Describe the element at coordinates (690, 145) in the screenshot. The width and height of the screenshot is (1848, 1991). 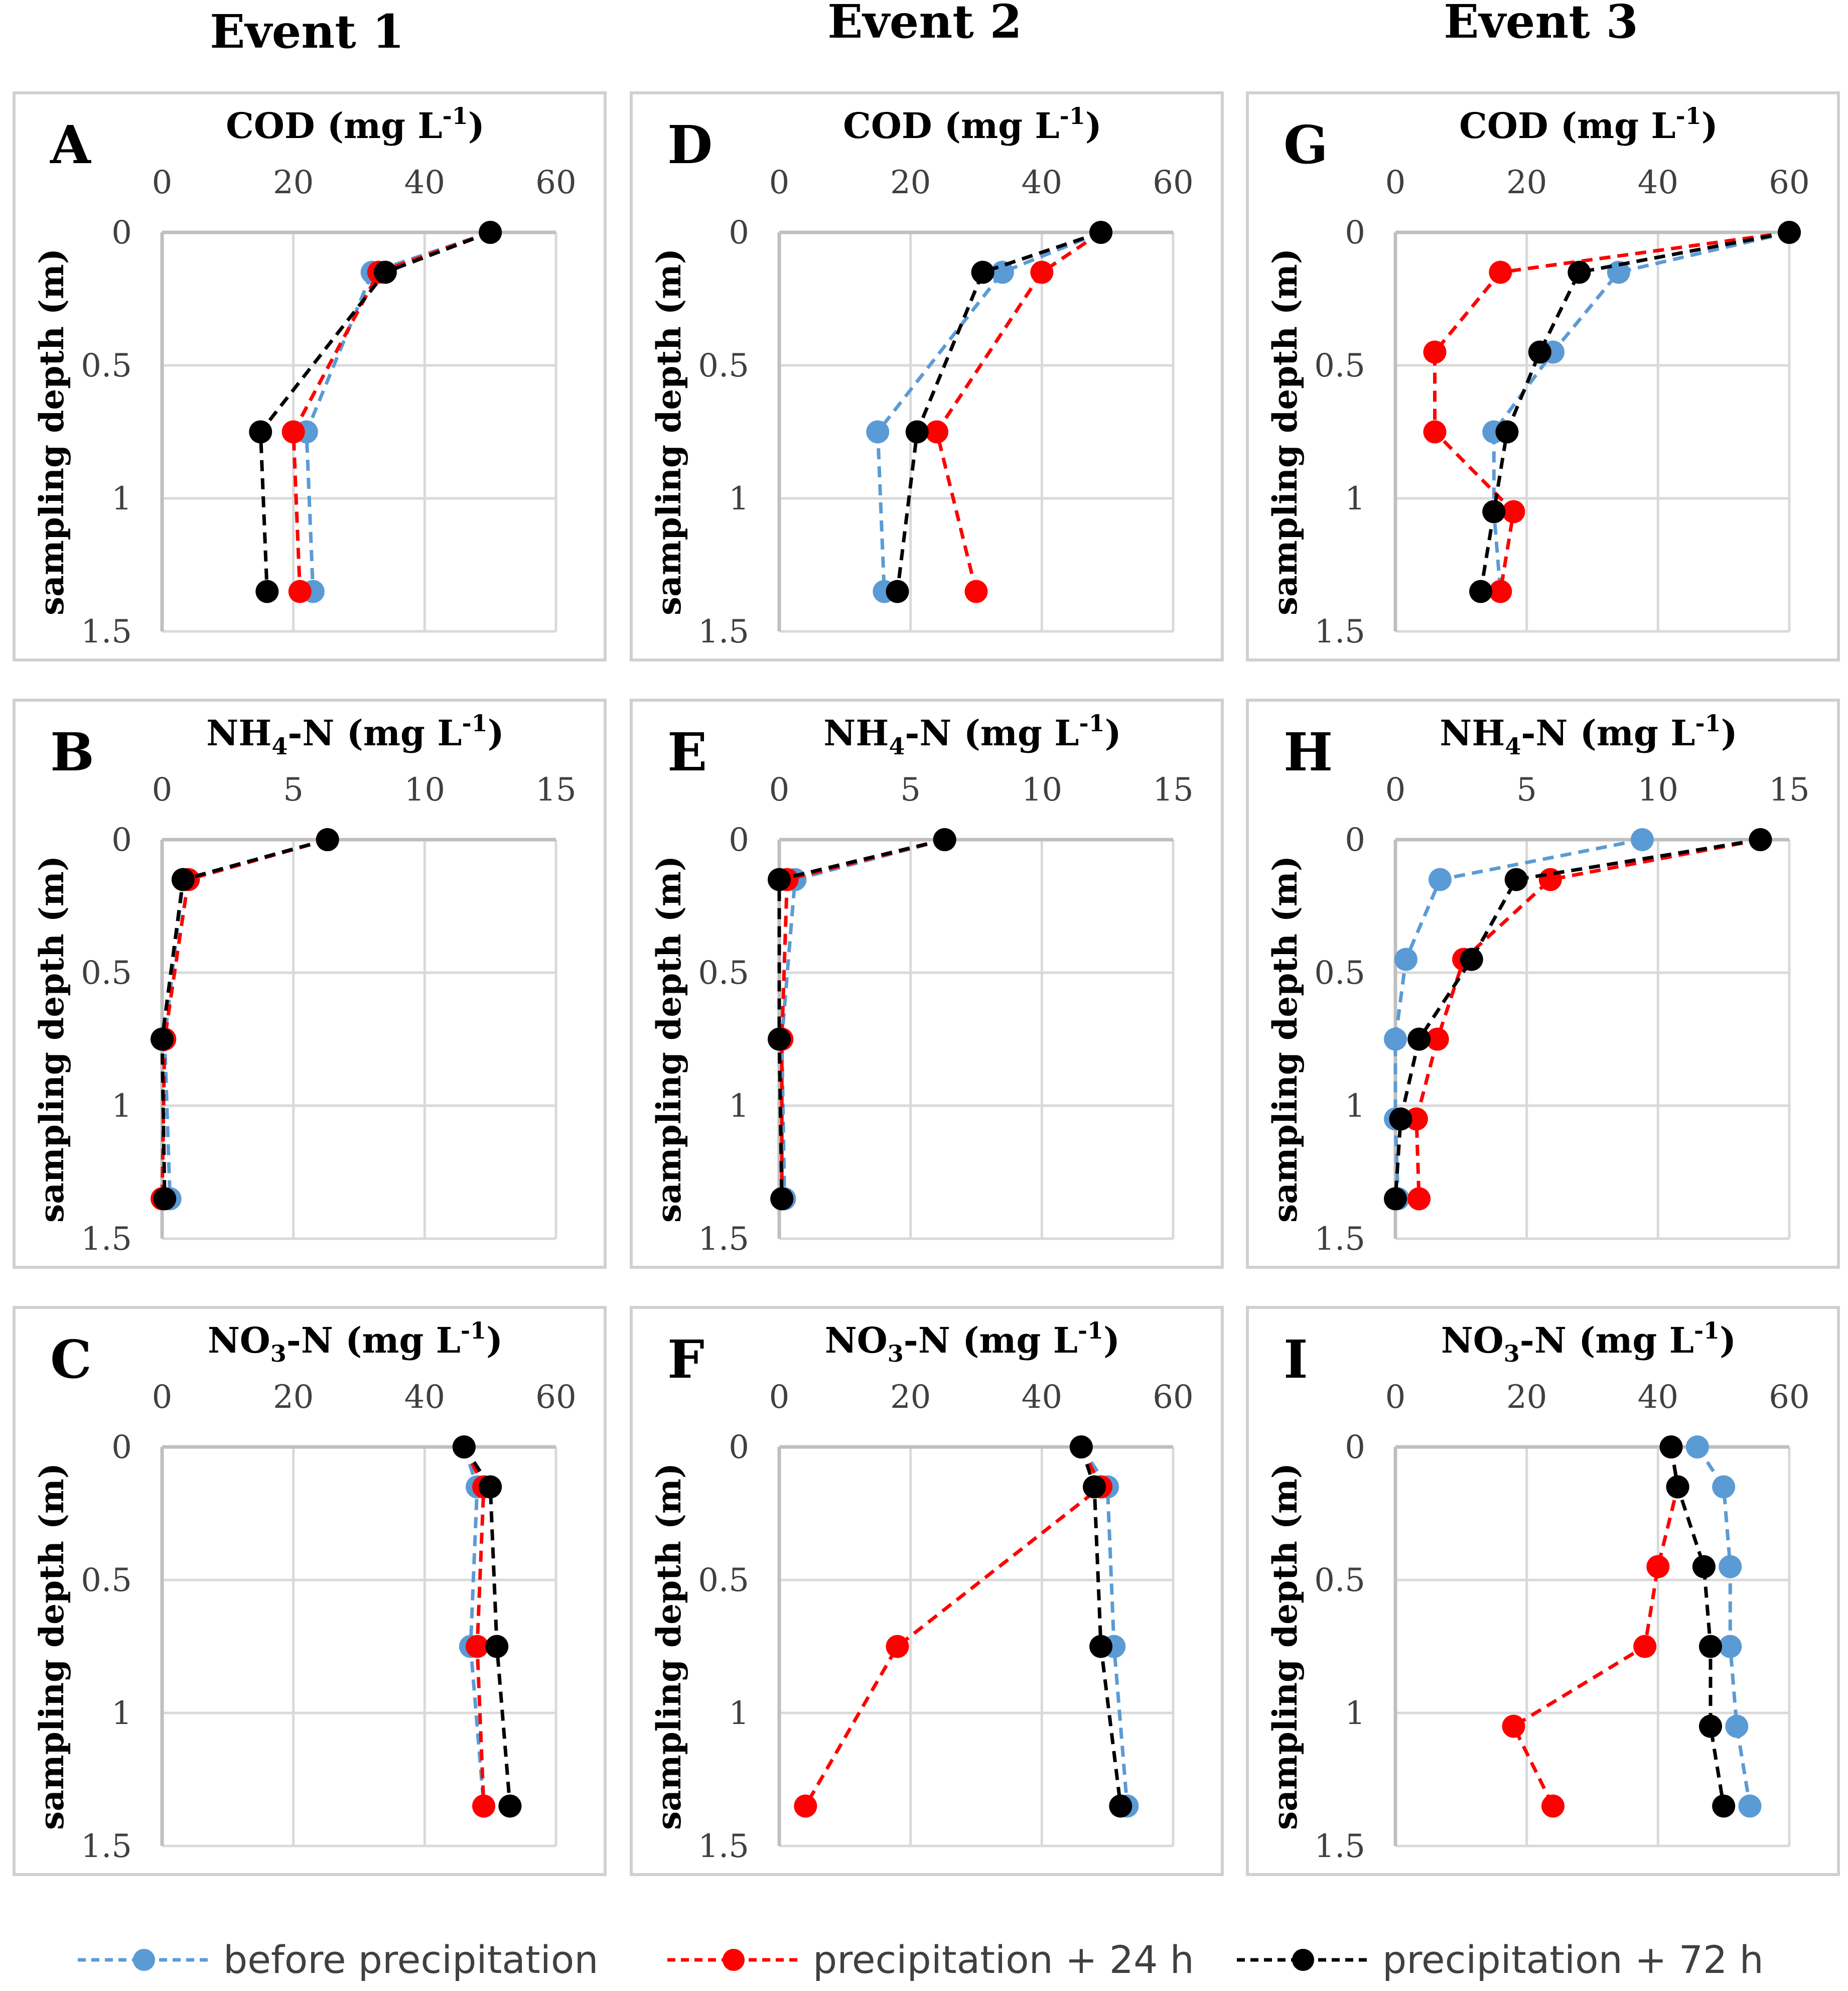
I see `panel-letter: D` at that location.